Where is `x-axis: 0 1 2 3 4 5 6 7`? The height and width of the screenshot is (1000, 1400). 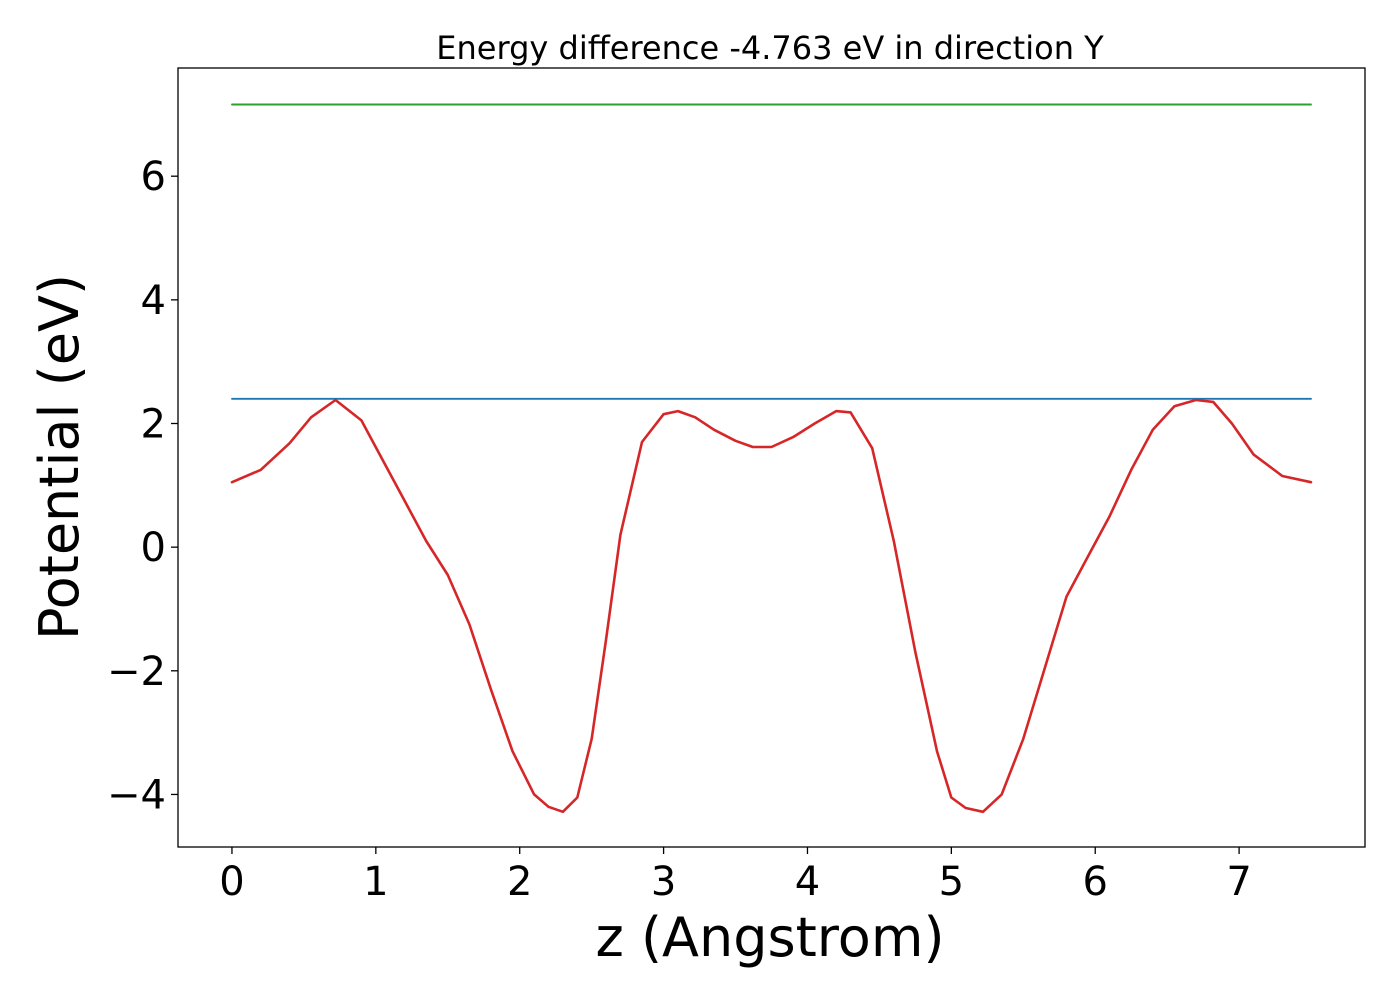
x-axis: 0 1 2 3 4 5 6 7 is located at coordinates (735, 876).